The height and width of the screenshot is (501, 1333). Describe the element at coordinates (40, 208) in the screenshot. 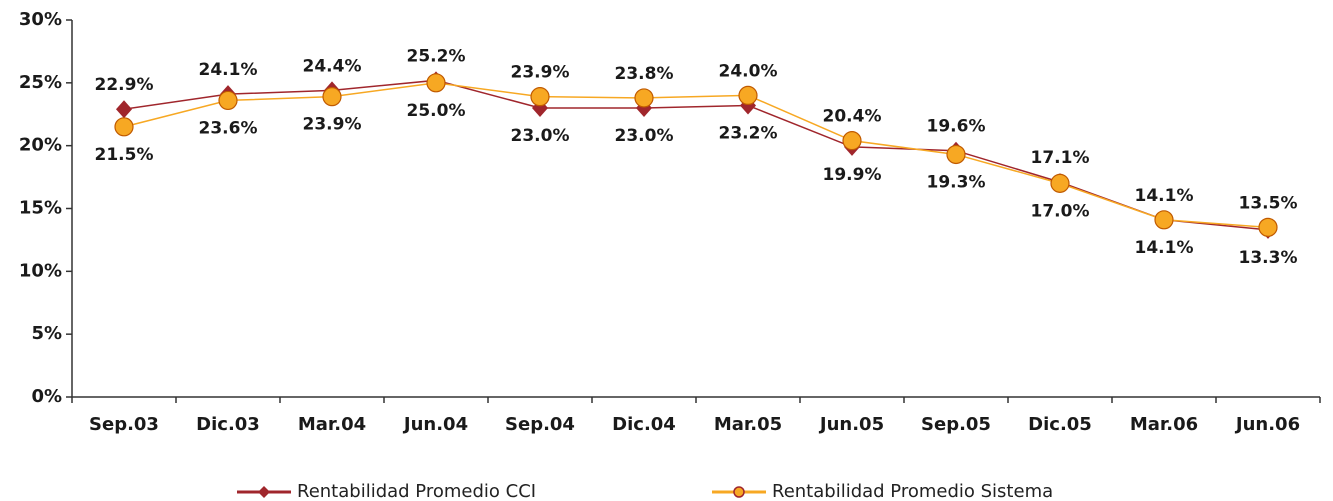

I see `y-tick-label: 15%` at that location.